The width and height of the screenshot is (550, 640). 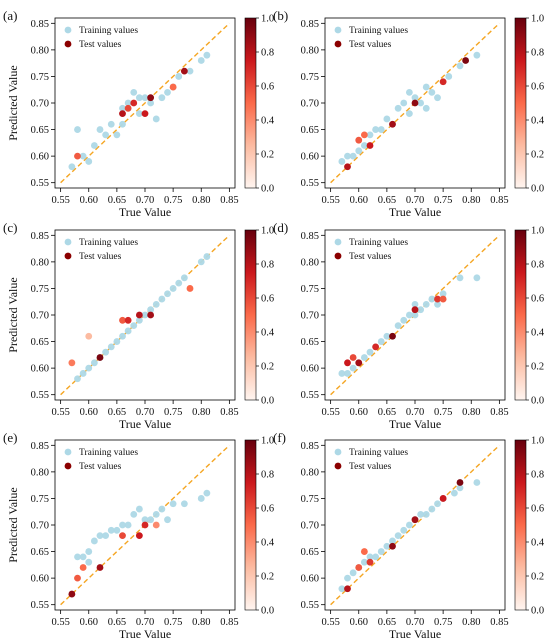 What do you see at coordinates (100, 467) in the screenshot?
I see `legend-label-test: Test values` at bounding box center [100, 467].